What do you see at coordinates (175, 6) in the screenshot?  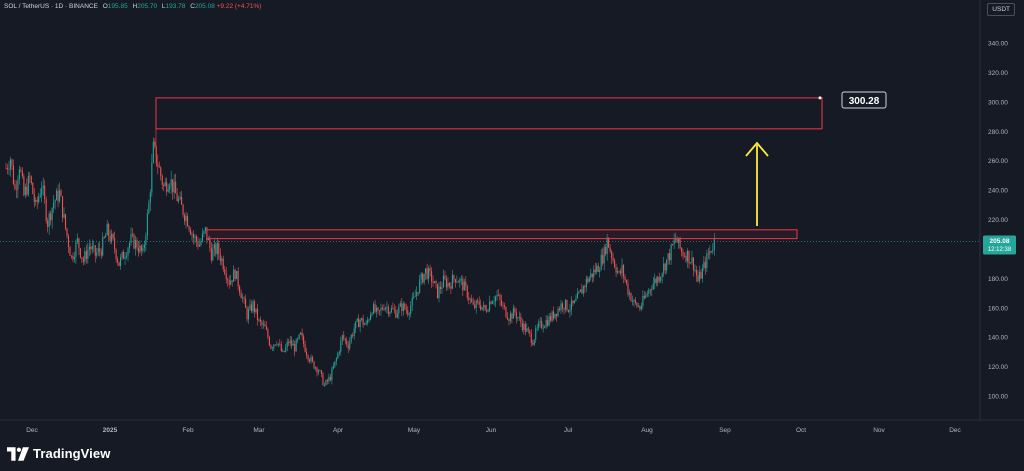 I see `low-value: 193.78` at bounding box center [175, 6].